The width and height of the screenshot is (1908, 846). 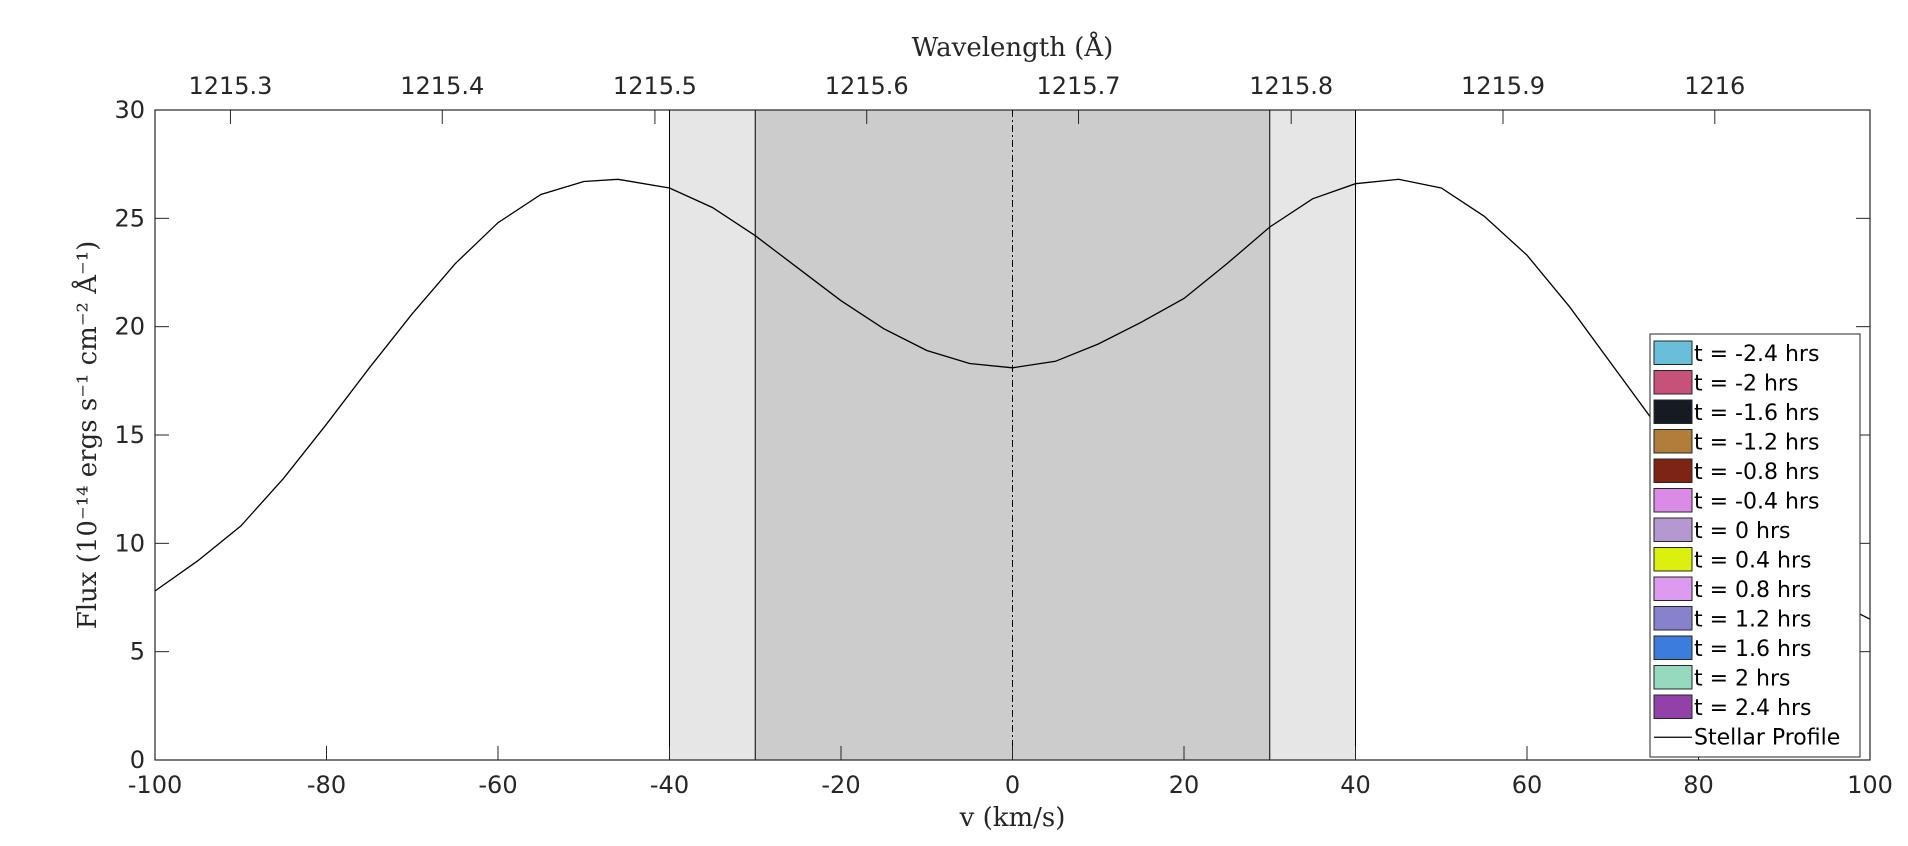 I want to click on x-tick-label: -60, so click(x=497, y=785).